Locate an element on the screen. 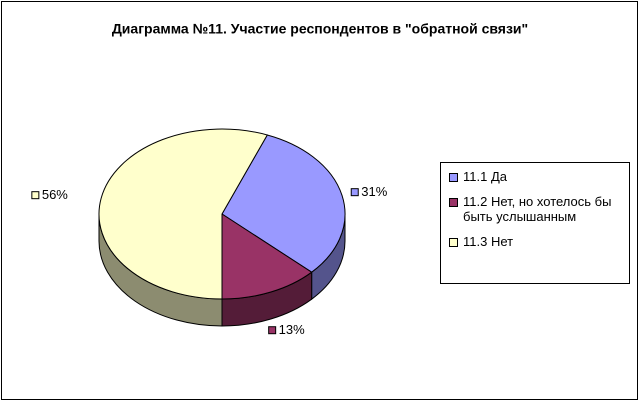 The width and height of the screenshot is (644, 406). legend-label: 11.1 Да is located at coordinates (485, 176).